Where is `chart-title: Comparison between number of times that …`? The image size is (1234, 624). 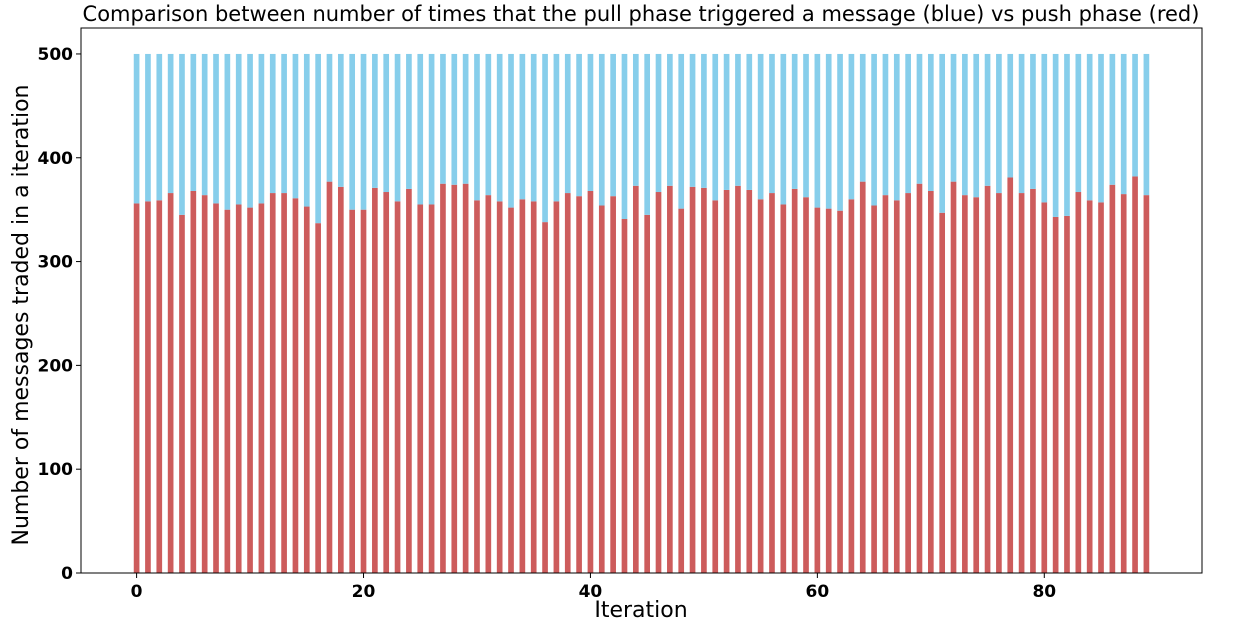
chart-title: Comparison between number of times that … is located at coordinates (641, 14).